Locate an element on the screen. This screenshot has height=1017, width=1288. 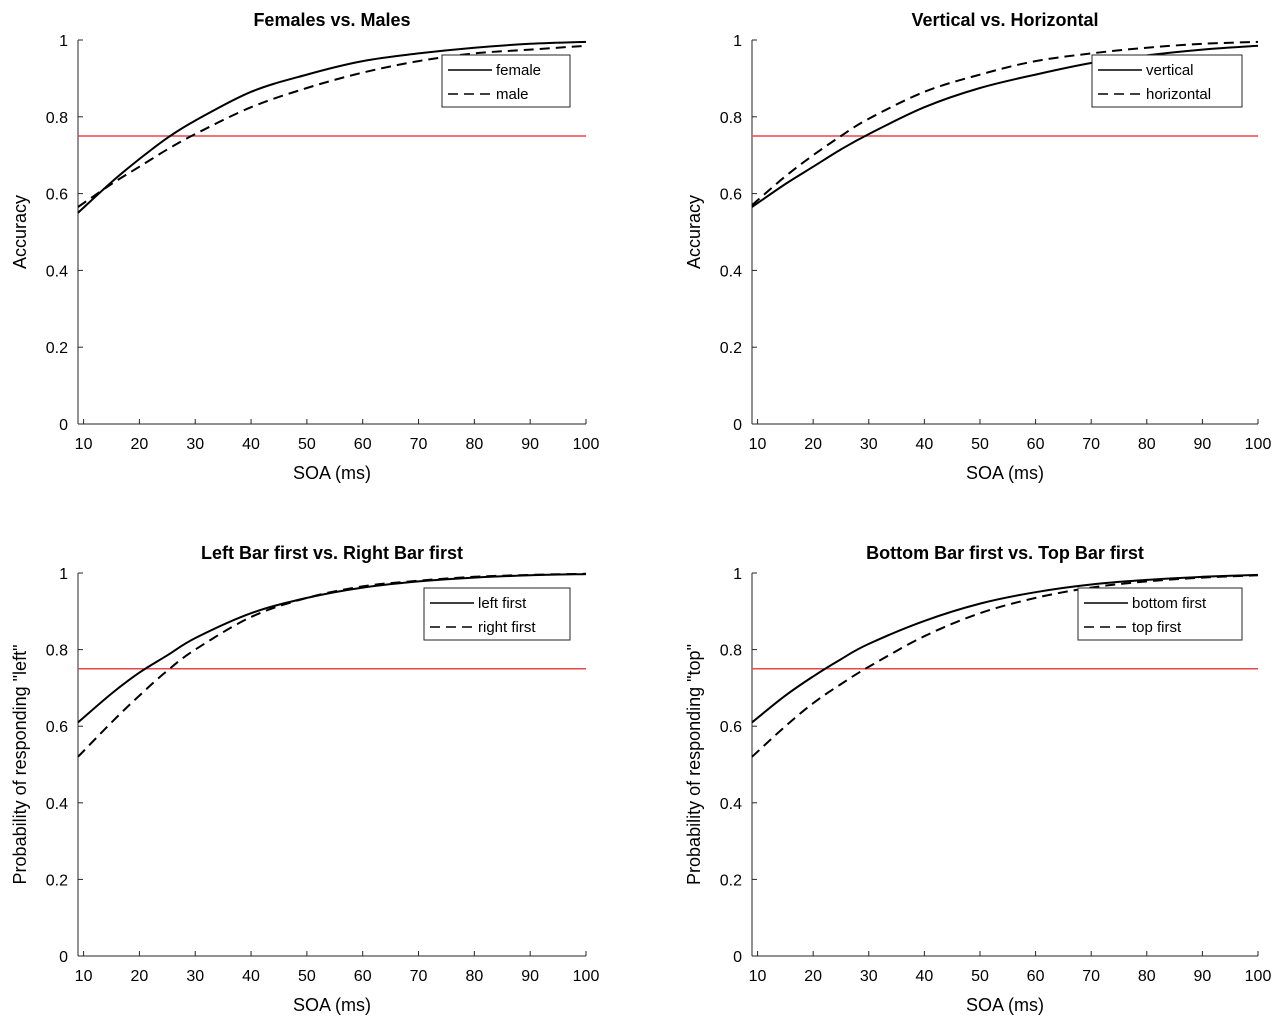
legend: left first right first is located at coordinates (497, 614).